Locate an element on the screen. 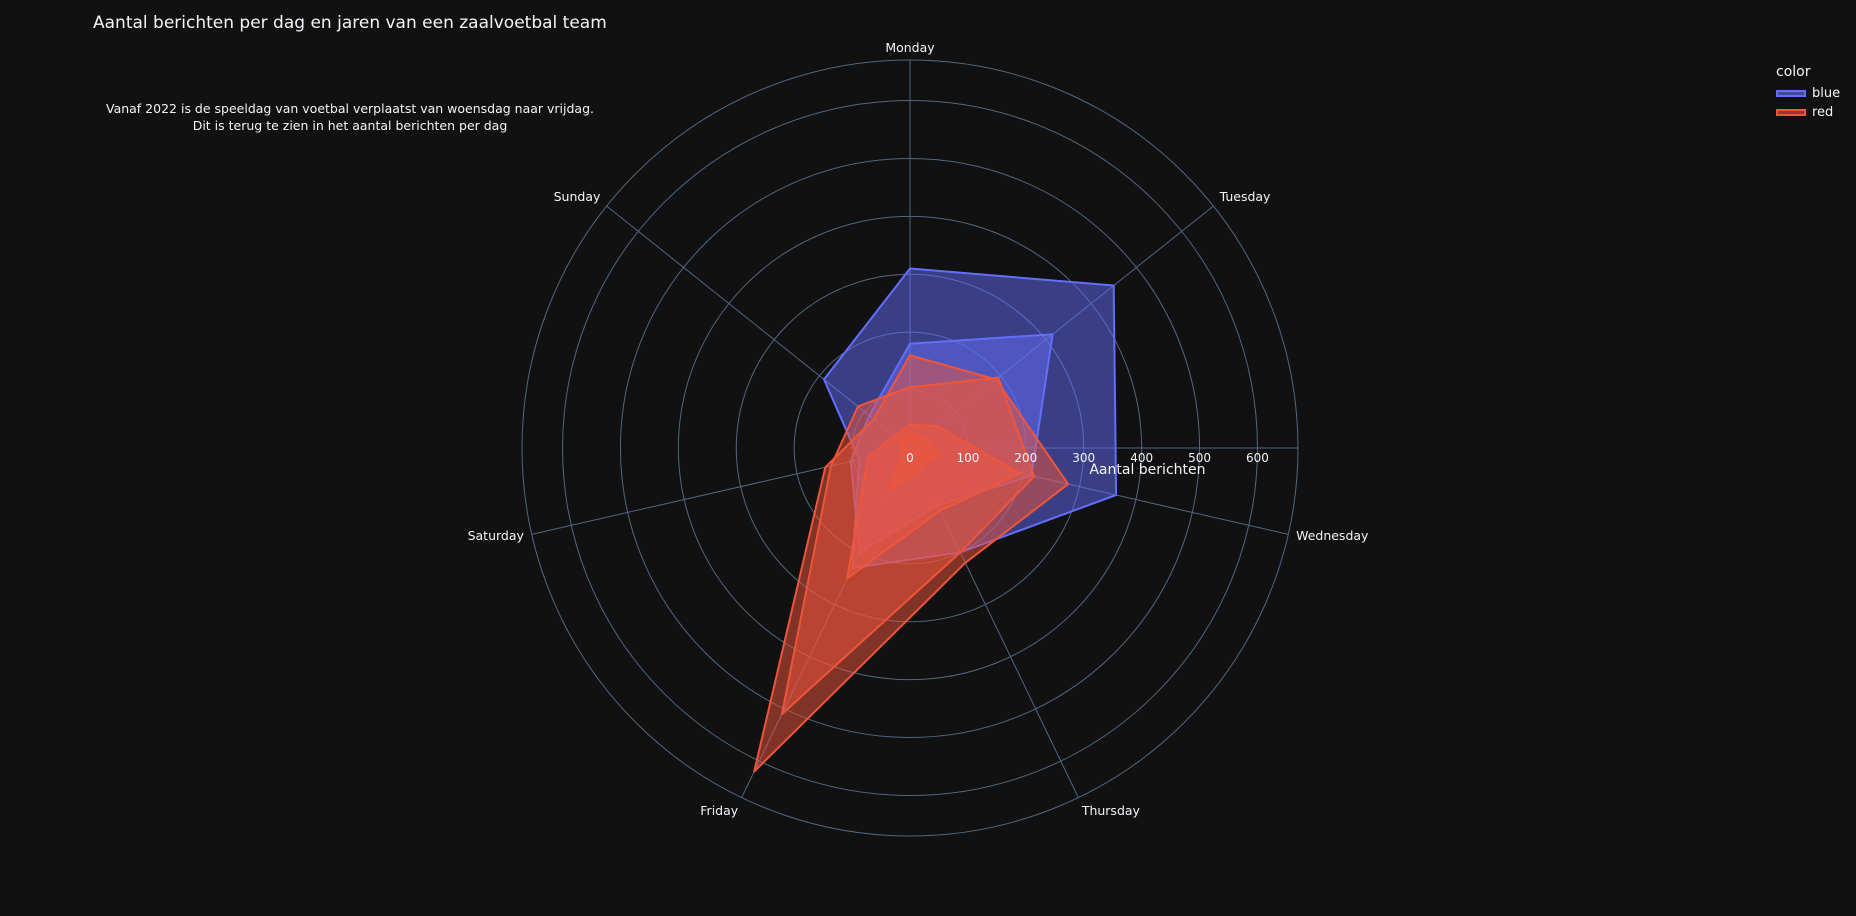  angular-label-sunday: Sunday is located at coordinates (577, 196).